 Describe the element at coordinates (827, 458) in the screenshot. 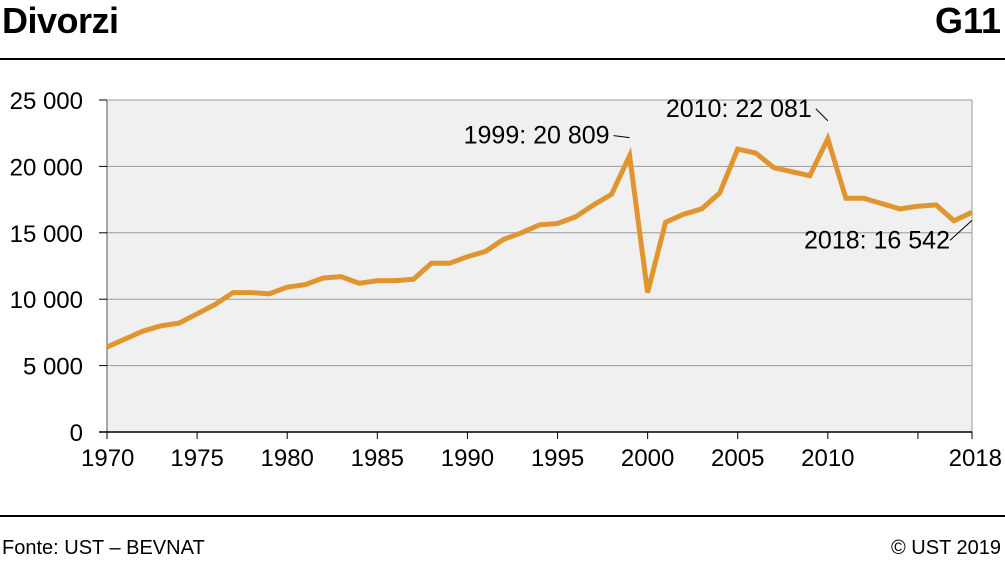

I see `x-tick-label: 2010` at that location.